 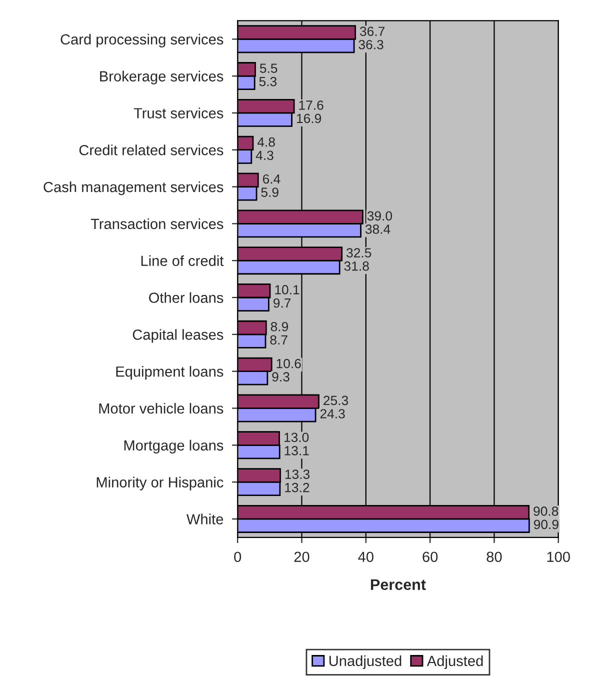 I want to click on legend-label: Adjusted, so click(x=454, y=662).